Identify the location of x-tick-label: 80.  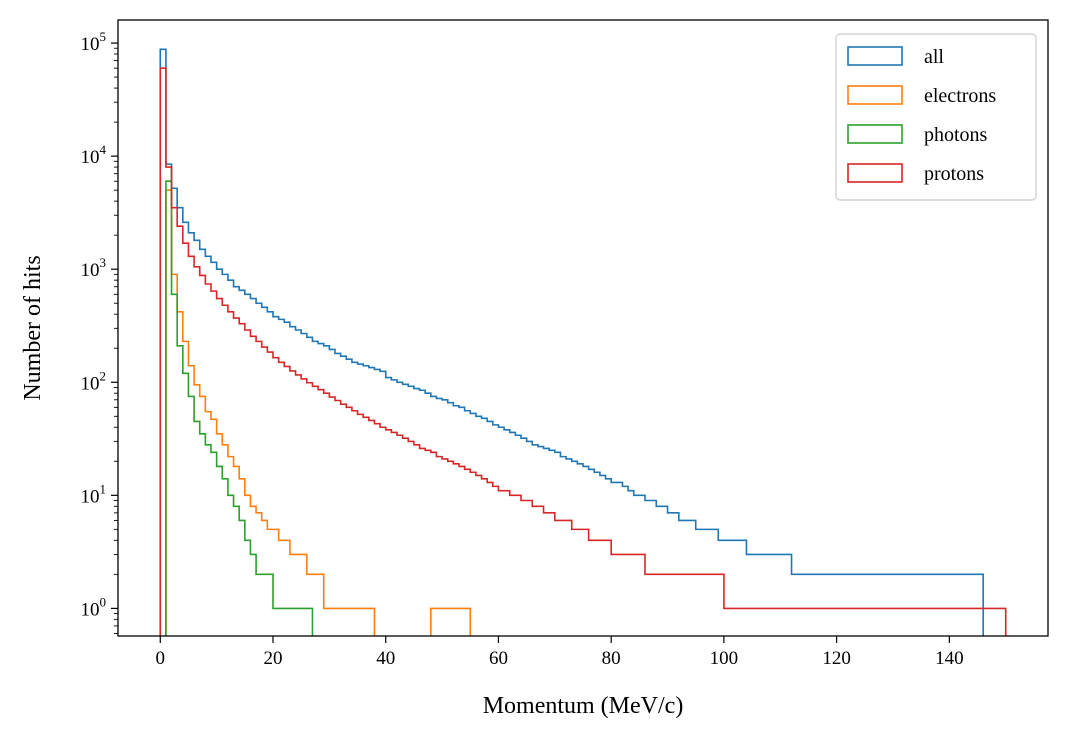
(611, 658).